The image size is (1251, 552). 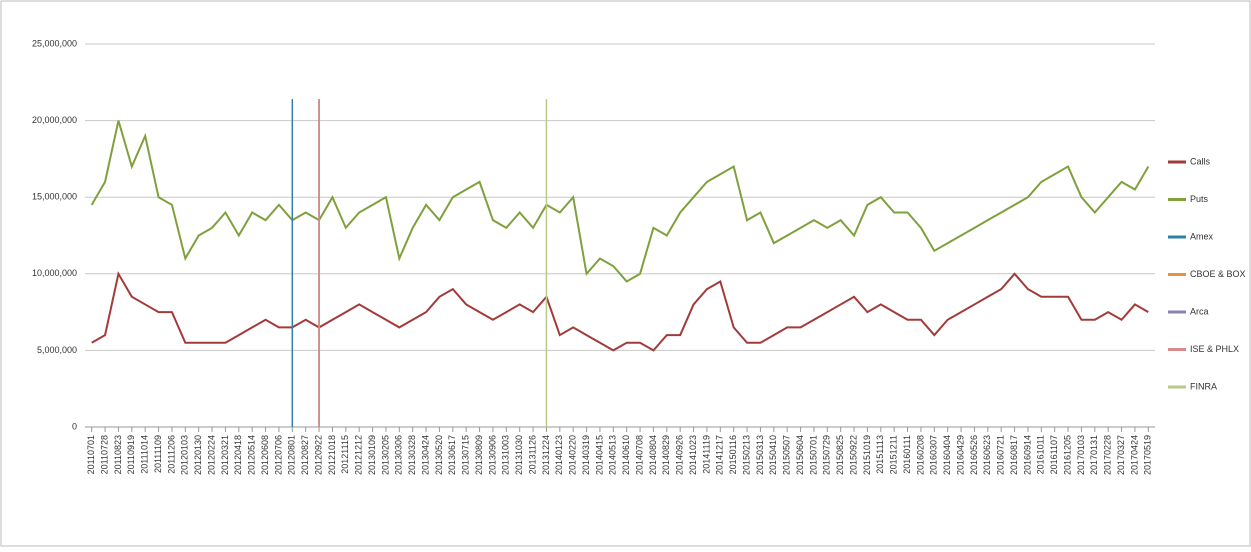 I want to click on x-tick-label: 20130205, so click(x=385, y=455).